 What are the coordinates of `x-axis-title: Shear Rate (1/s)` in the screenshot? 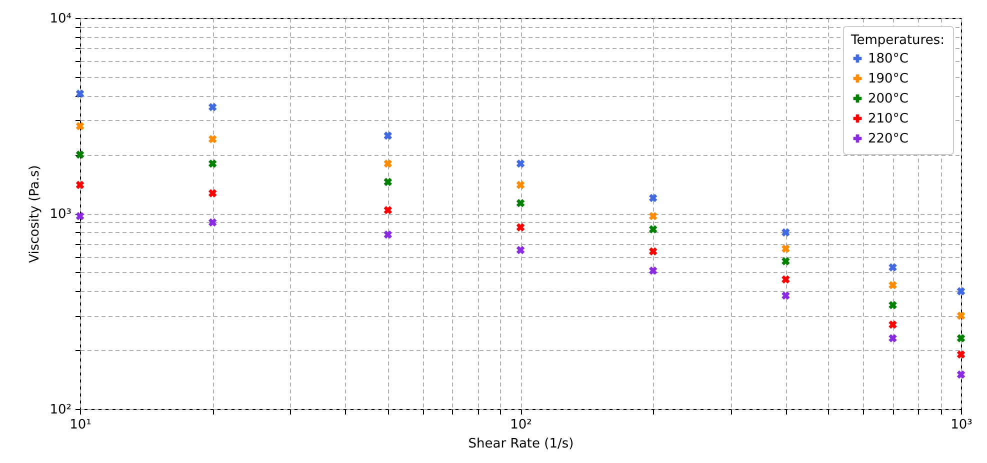 It's located at (521, 444).